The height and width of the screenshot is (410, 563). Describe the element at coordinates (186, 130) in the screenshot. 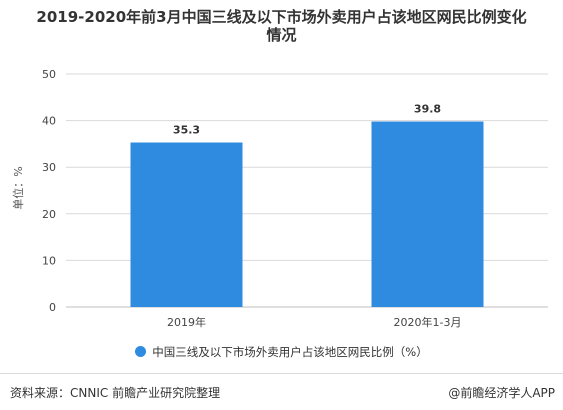

I see `bar-value-label: 35.3` at that location.